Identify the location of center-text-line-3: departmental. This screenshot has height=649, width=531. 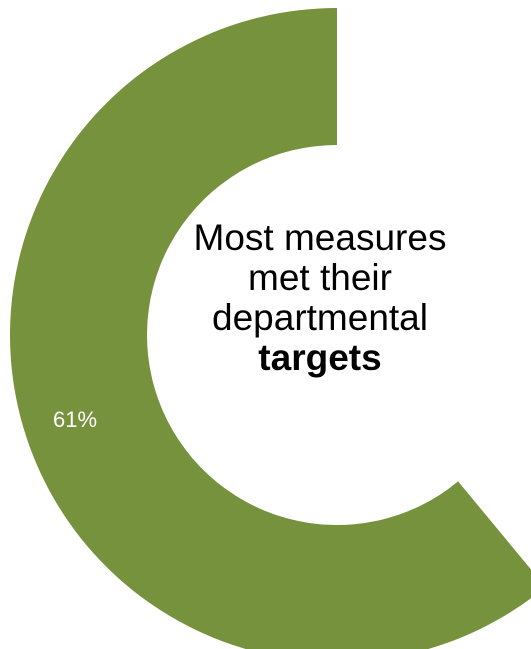
(320, 317).